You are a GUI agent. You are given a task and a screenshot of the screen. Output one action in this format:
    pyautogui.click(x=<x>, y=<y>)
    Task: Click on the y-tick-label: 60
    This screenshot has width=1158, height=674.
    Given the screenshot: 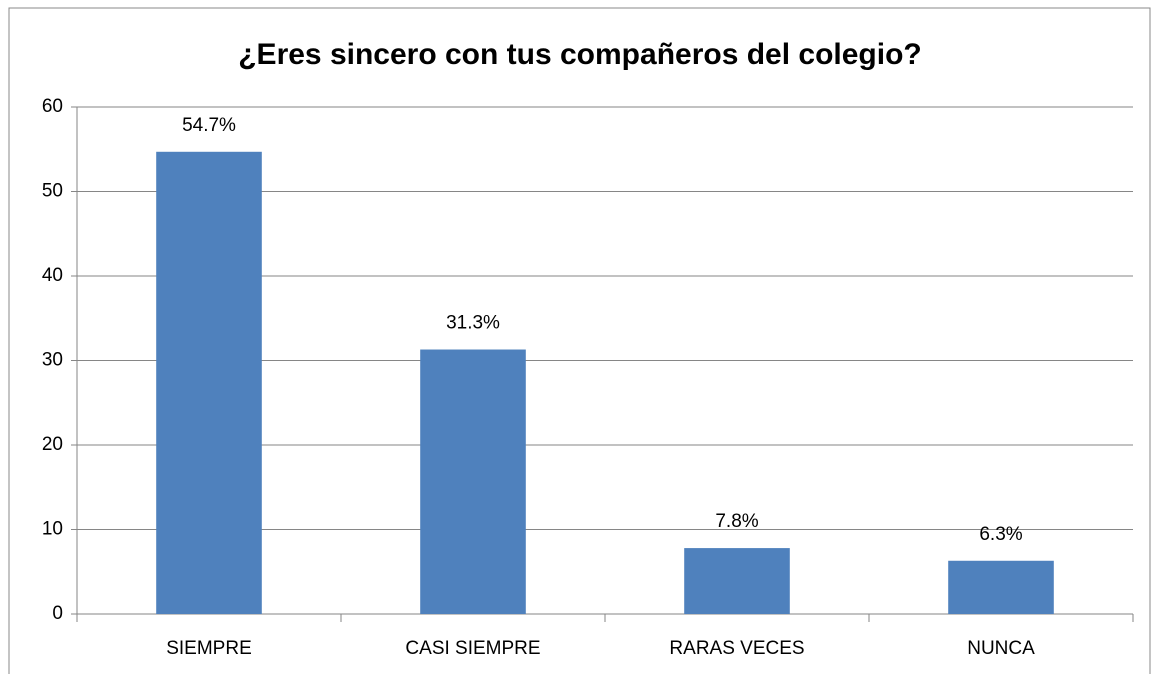 What is the action you would take?
    pyautogui.click(x=52, y=106)
    